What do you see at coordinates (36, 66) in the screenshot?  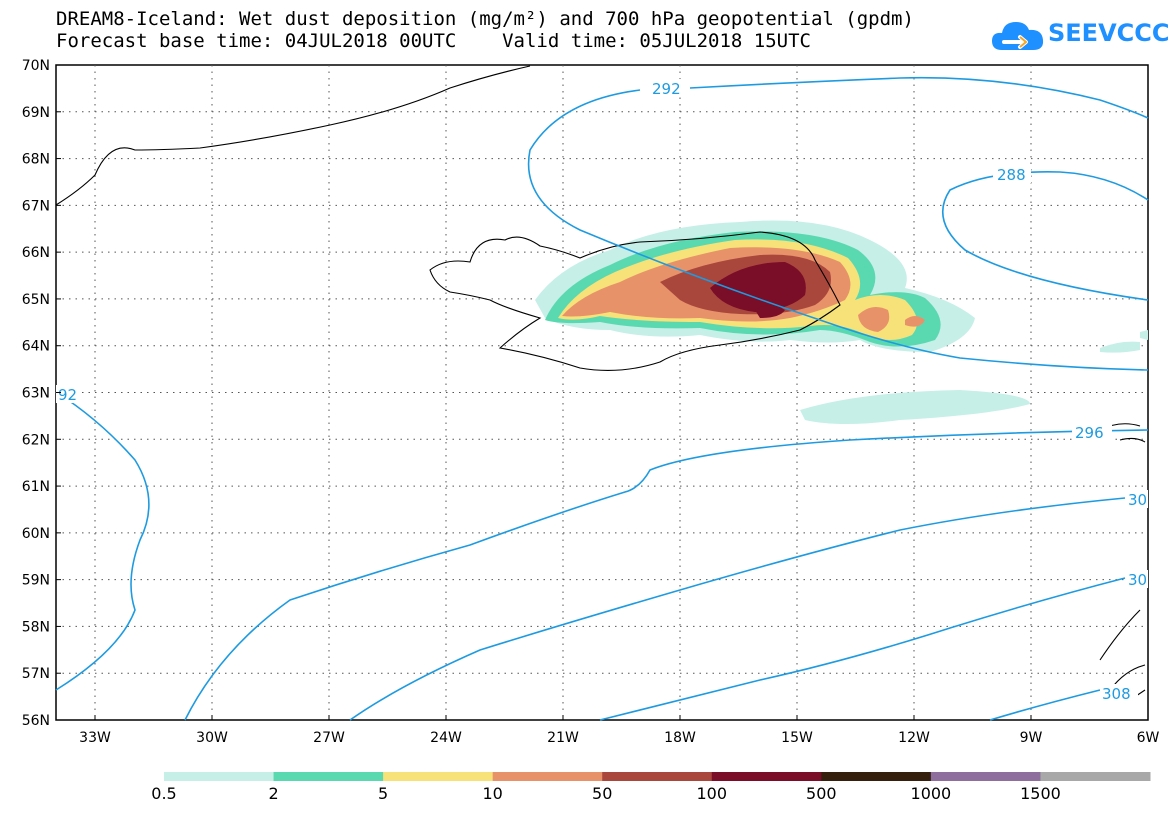 I see `lat-label: 70N` at bounding box center [36, 66].